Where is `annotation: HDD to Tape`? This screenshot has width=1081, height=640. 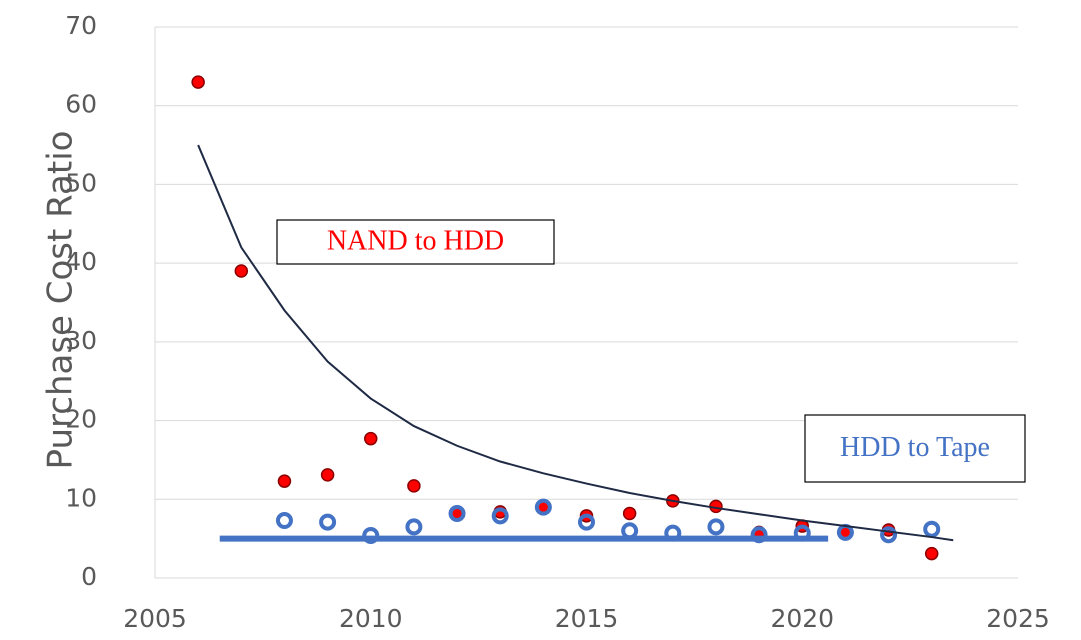
annotation: HDD to Tape is located at coordinates (915, 447).